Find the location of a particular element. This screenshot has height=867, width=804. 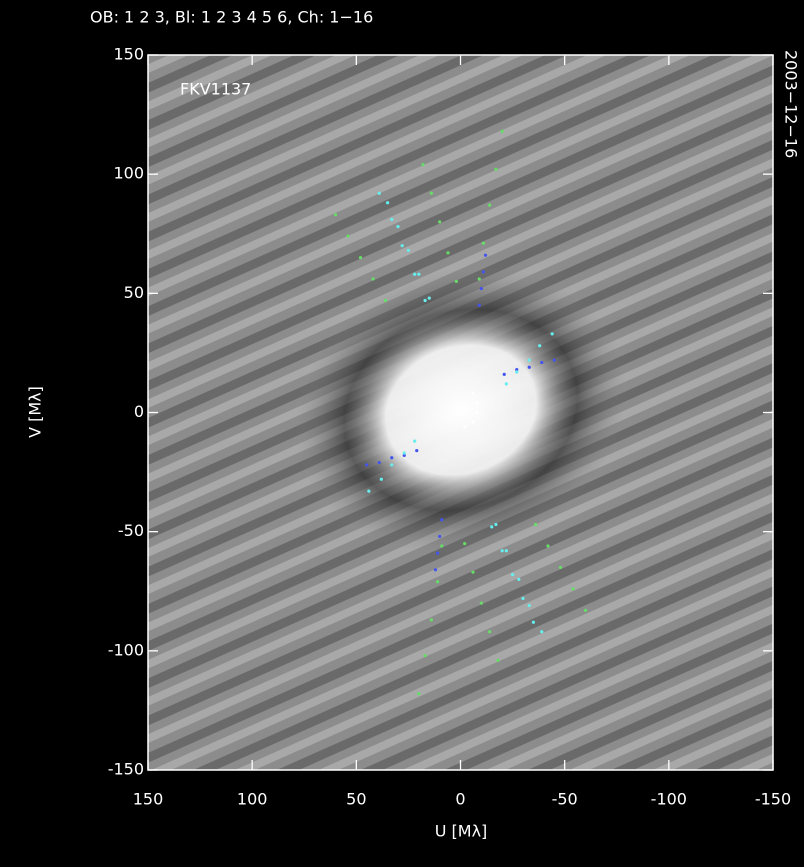

y-tick-label: -100 is located at coordinates (126, 649).